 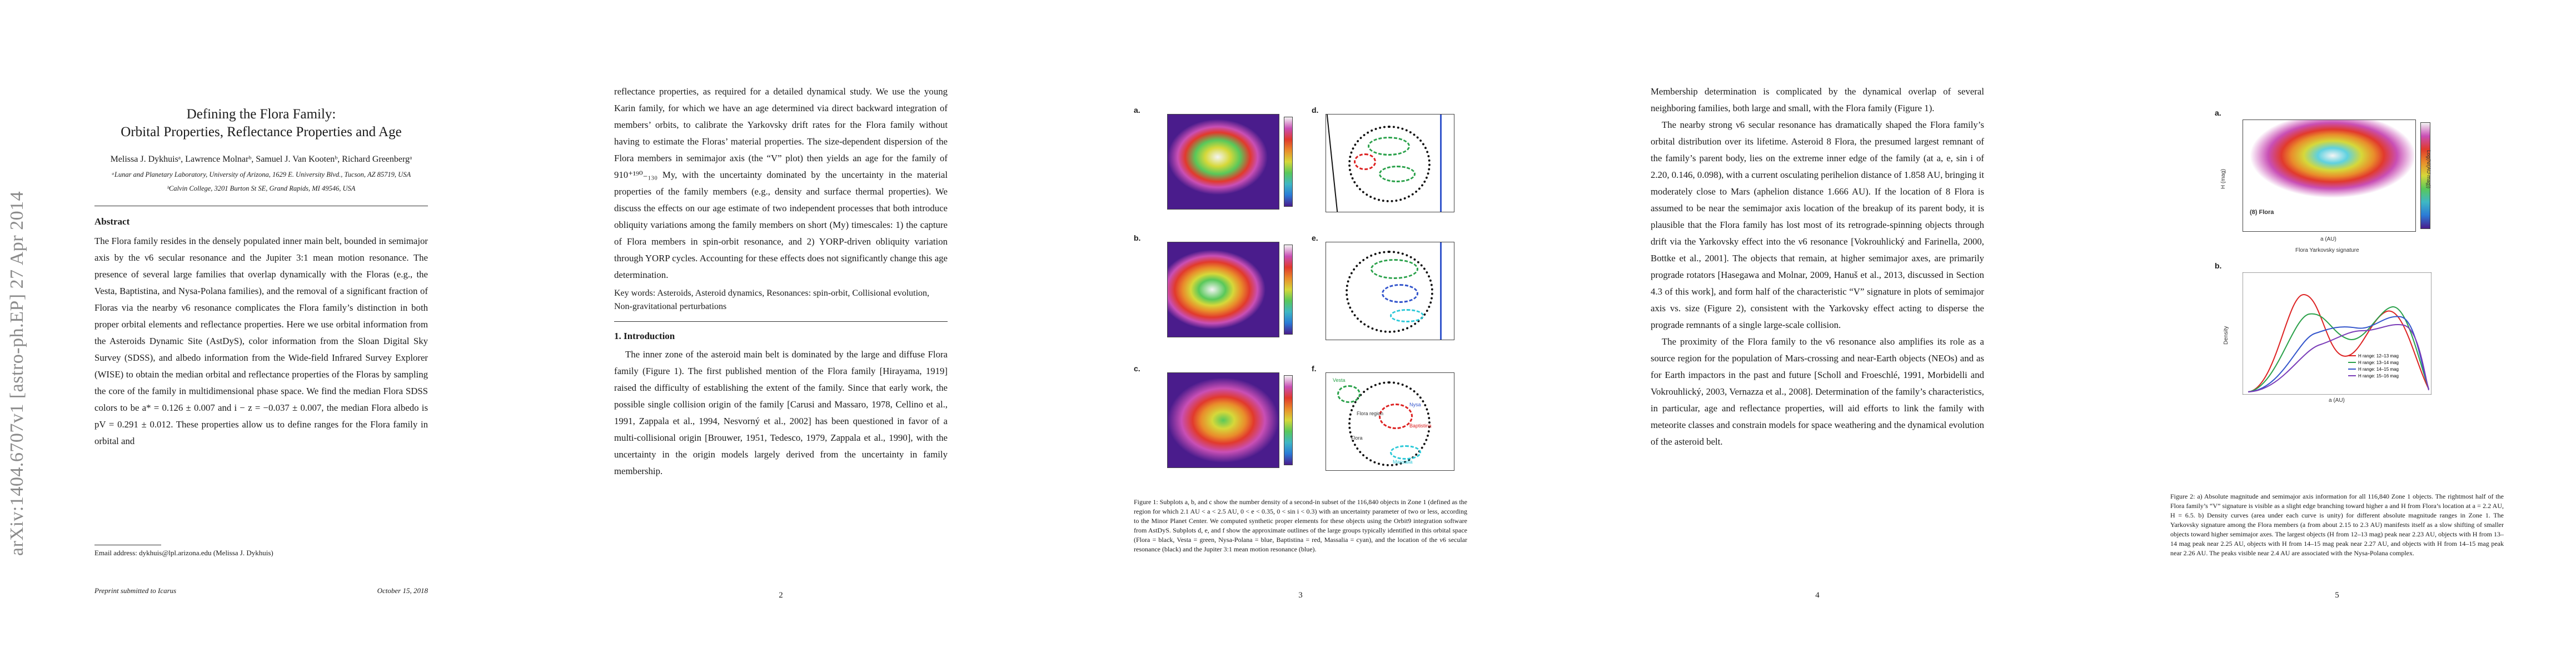 I want to click on divider, so click(x=781, y=321).